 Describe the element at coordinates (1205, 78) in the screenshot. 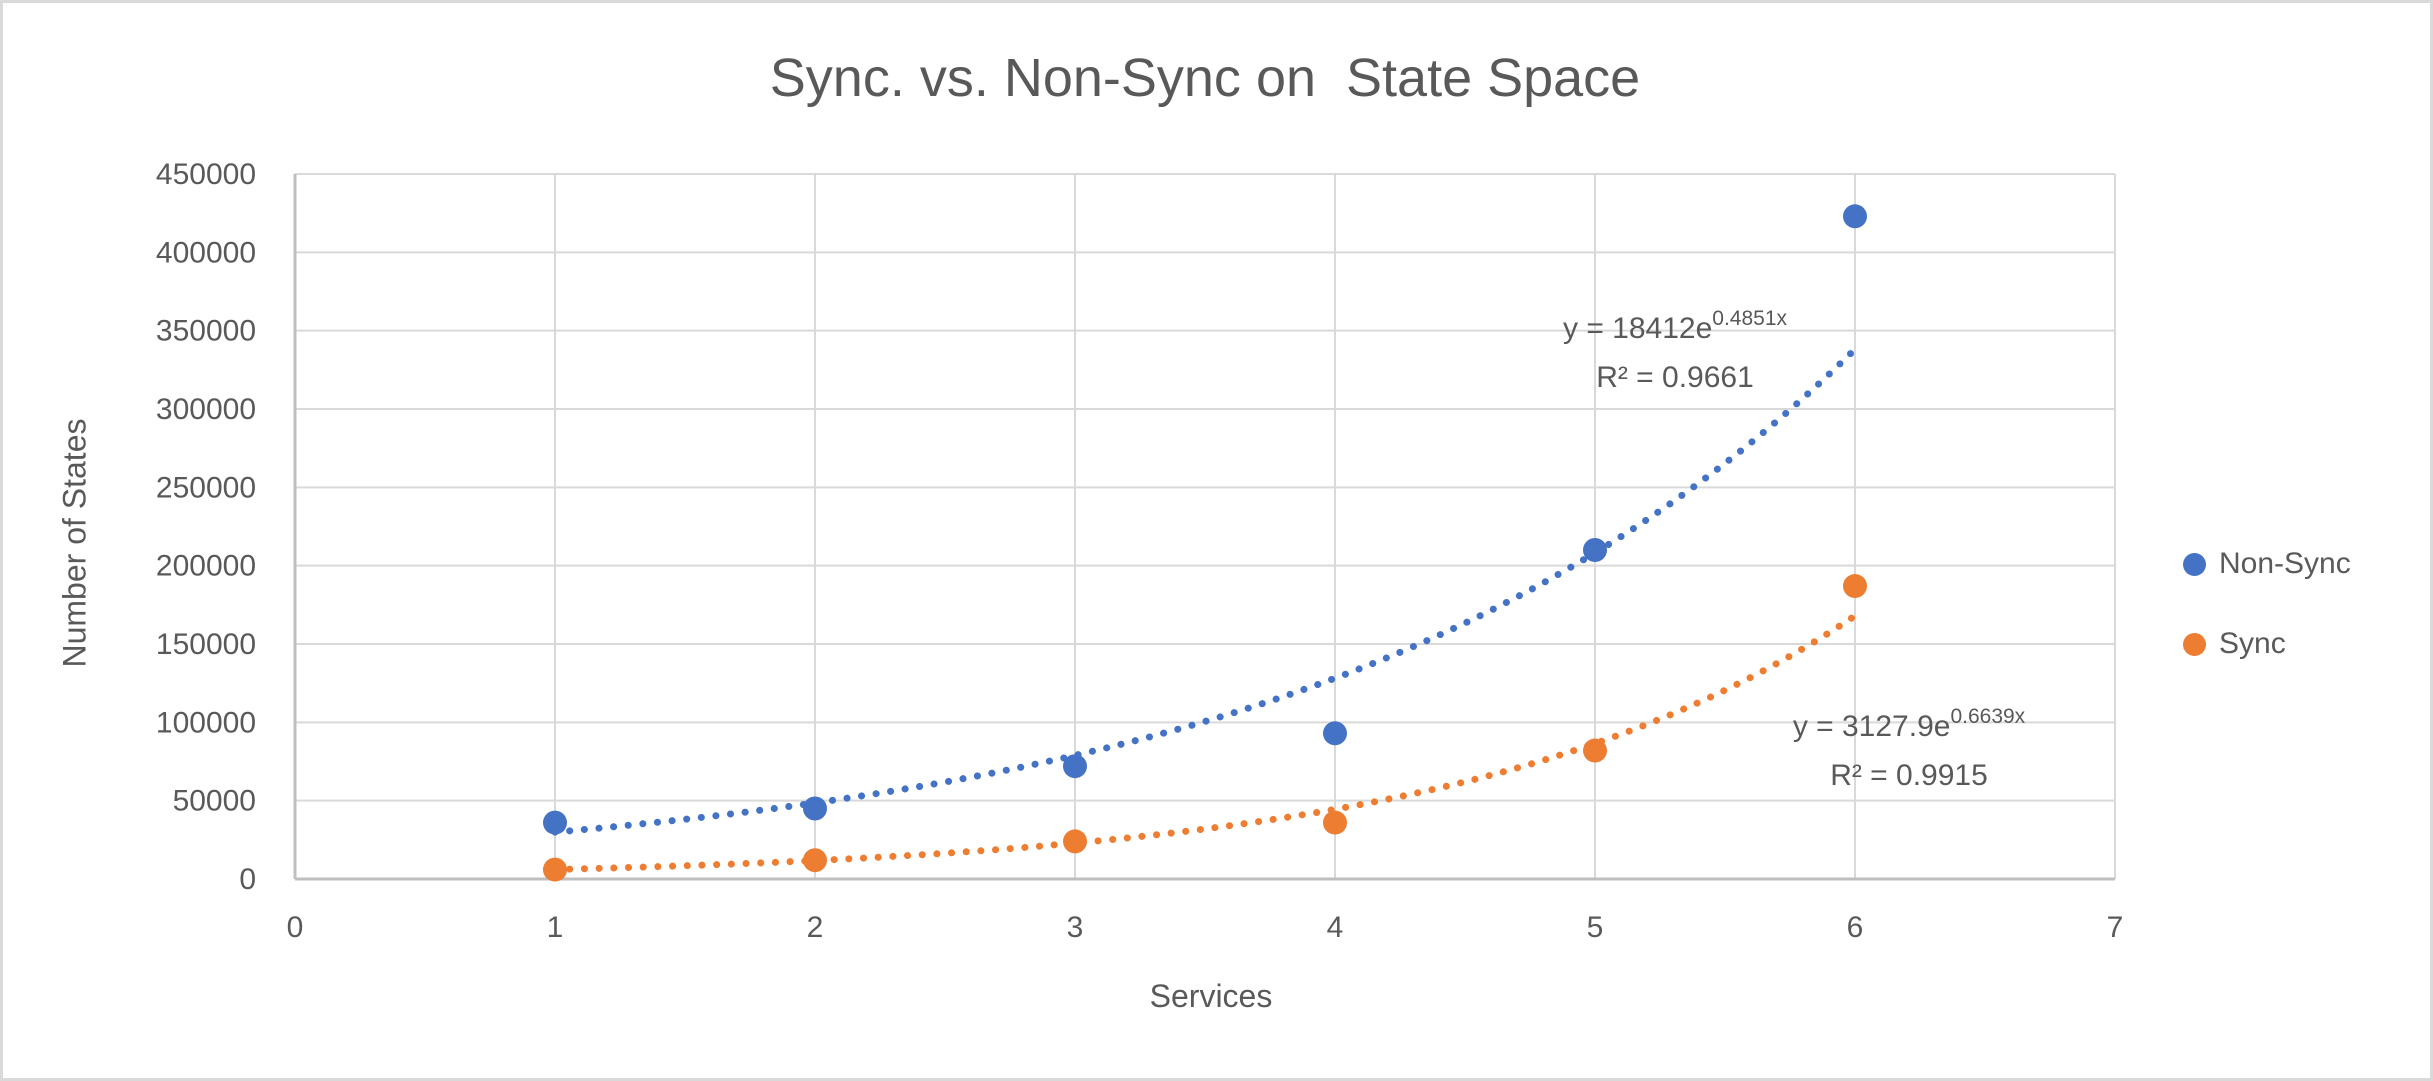

I see `chart-title: Sync. vs. Non-Sync on State Space` at that location.